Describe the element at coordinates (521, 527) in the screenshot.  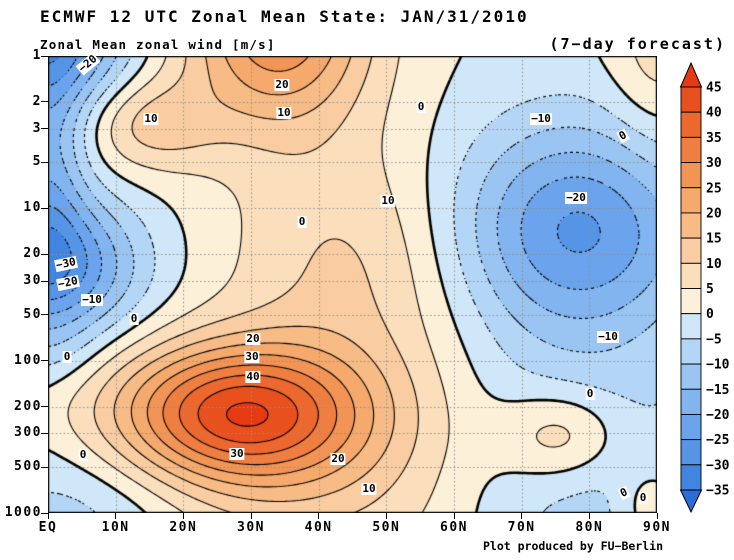
I see `x-axis-tick-label: 70N` at that location.